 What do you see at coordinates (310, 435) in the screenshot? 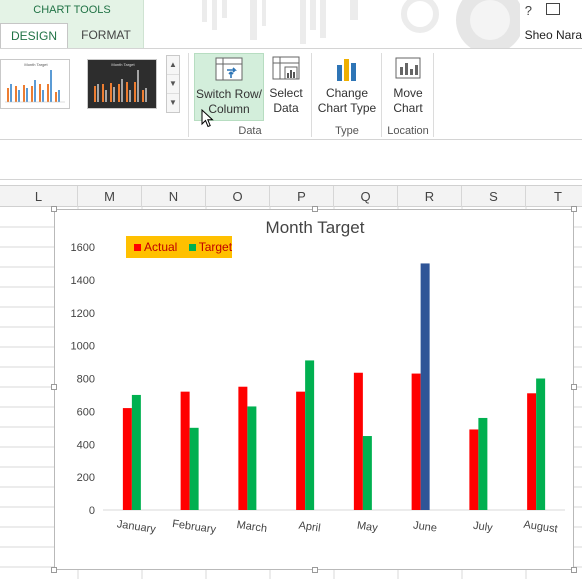
I see `bar-target-april` at bounding box center [310, 435].